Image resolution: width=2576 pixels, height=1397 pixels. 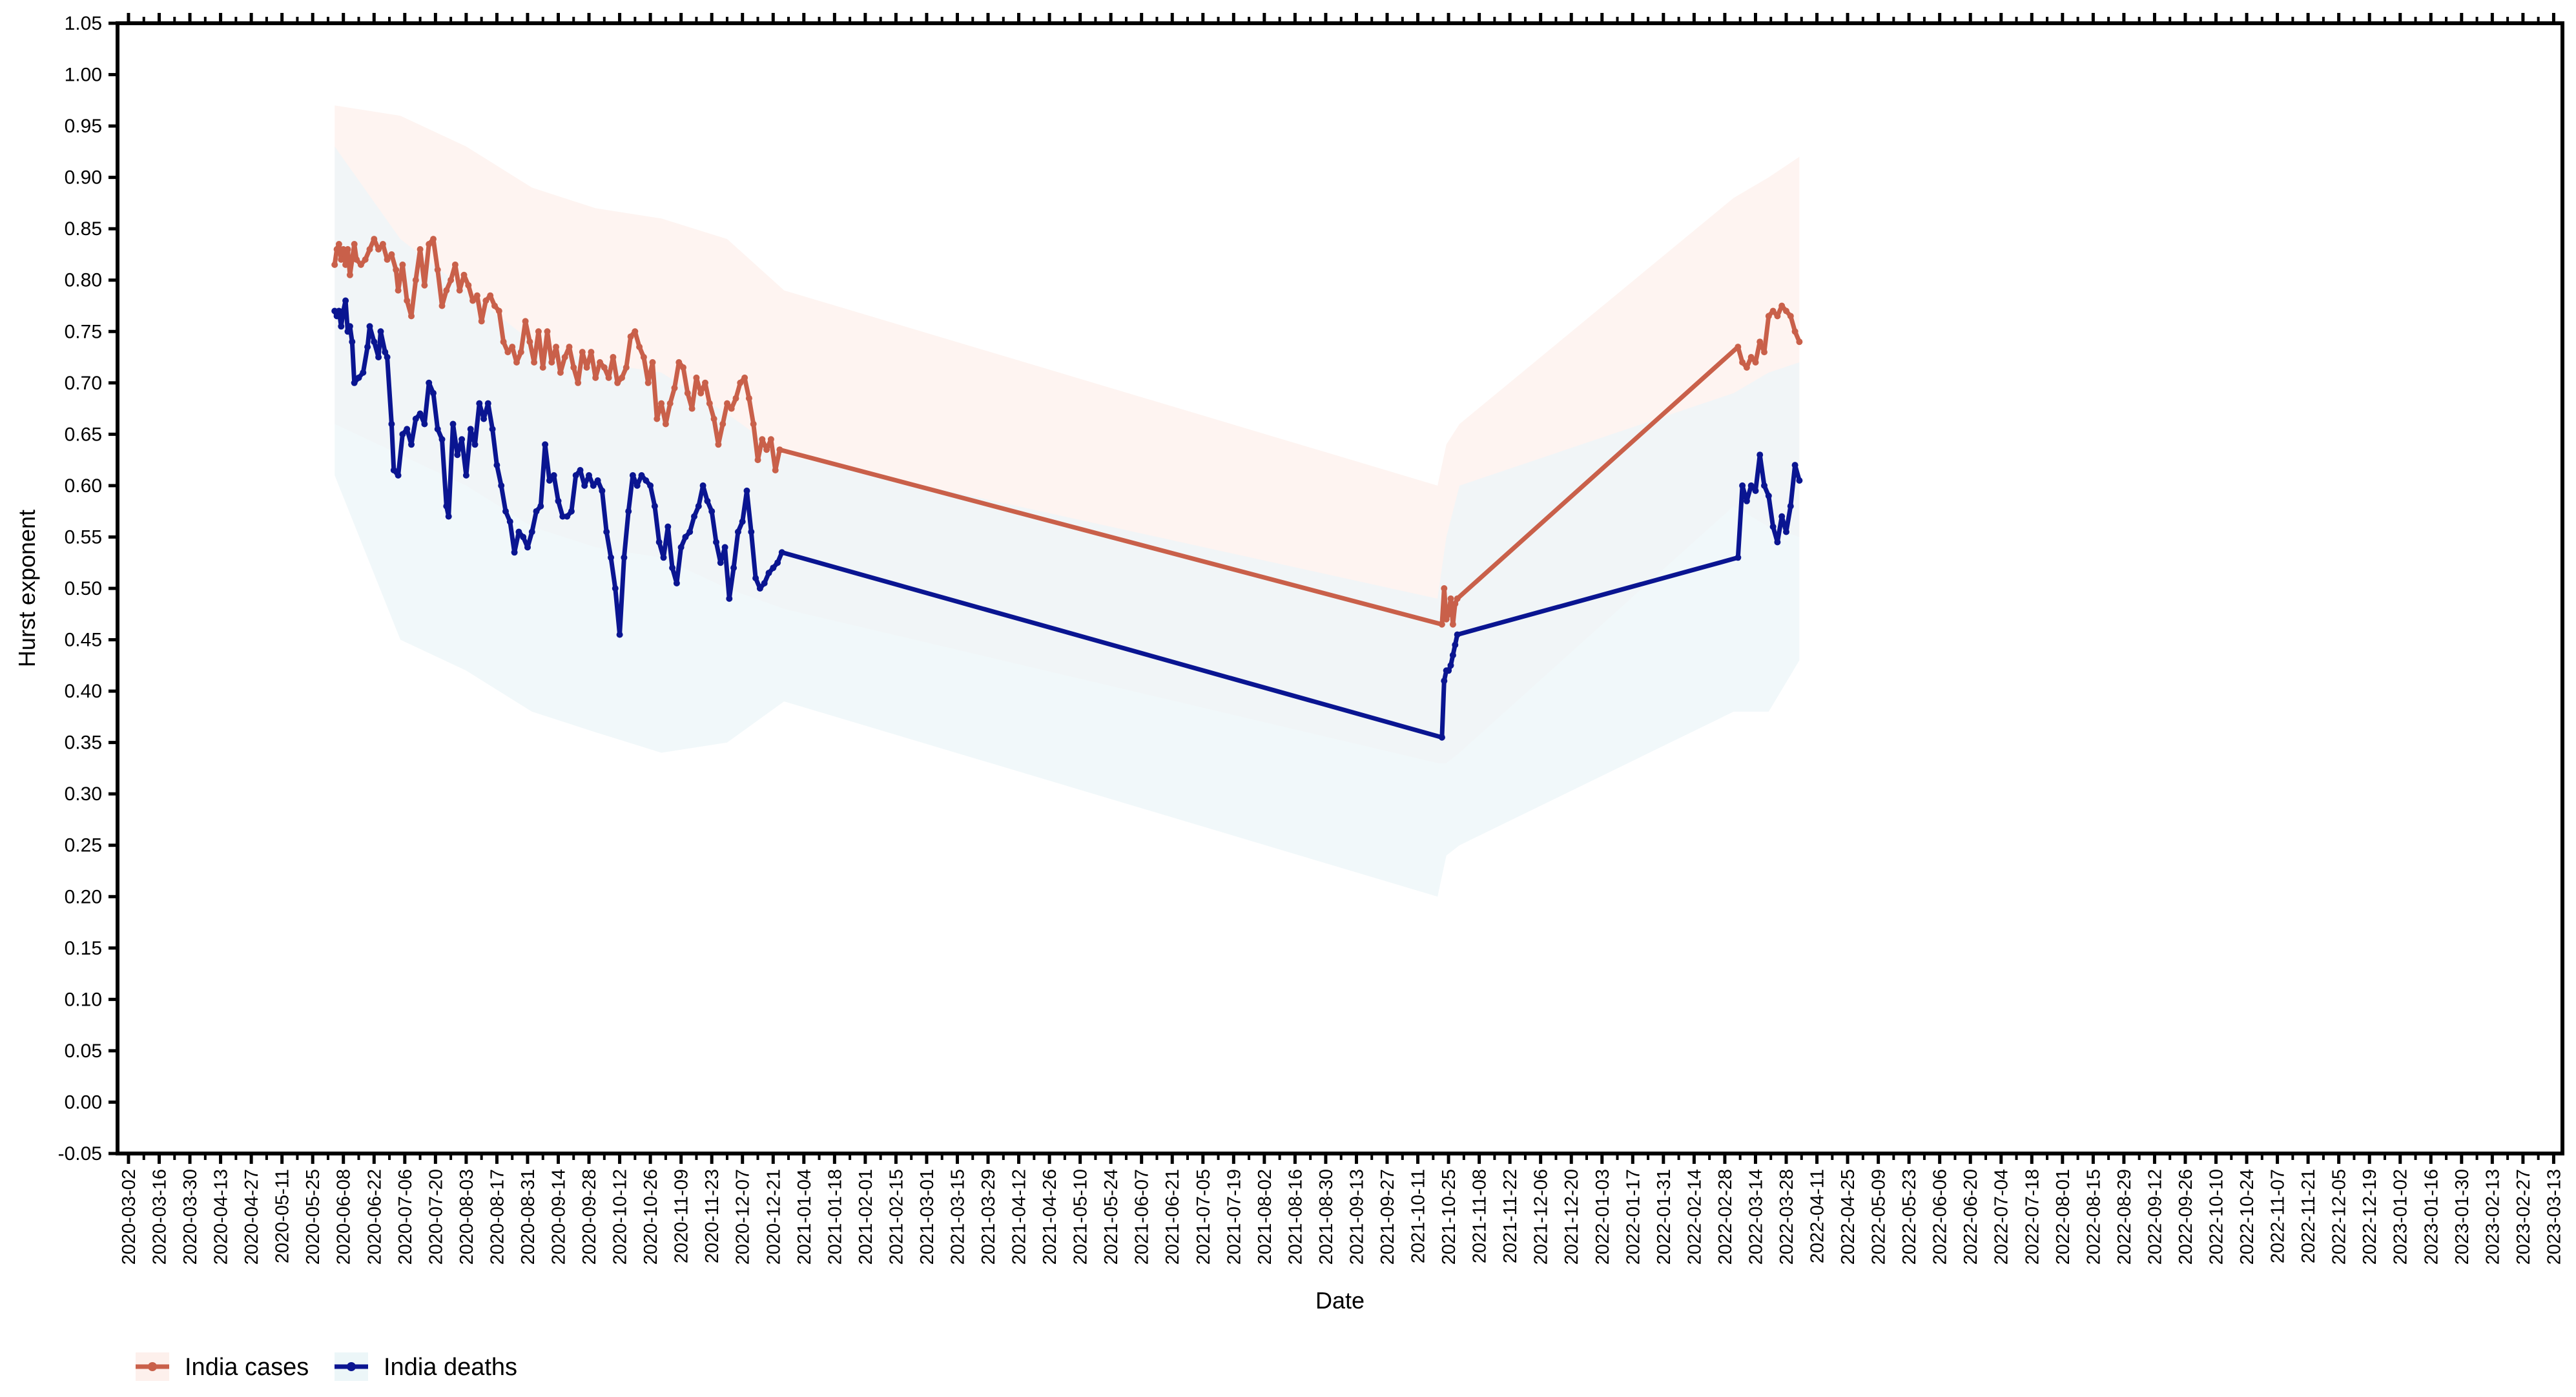 I want to click on x-tick-label-78: 2023-02-27, so click(x=2523, y=1217).